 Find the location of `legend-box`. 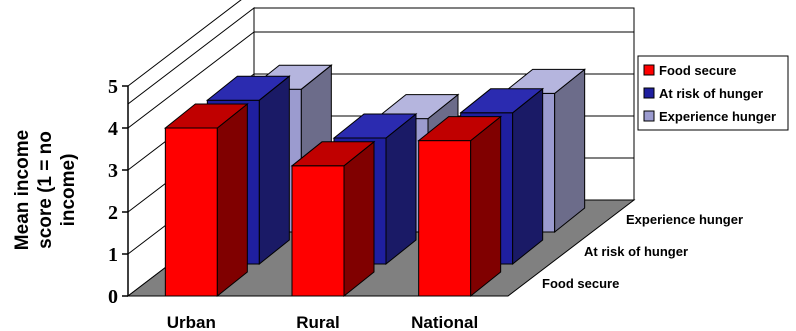

legend-box is located at coordinates (713, 93).